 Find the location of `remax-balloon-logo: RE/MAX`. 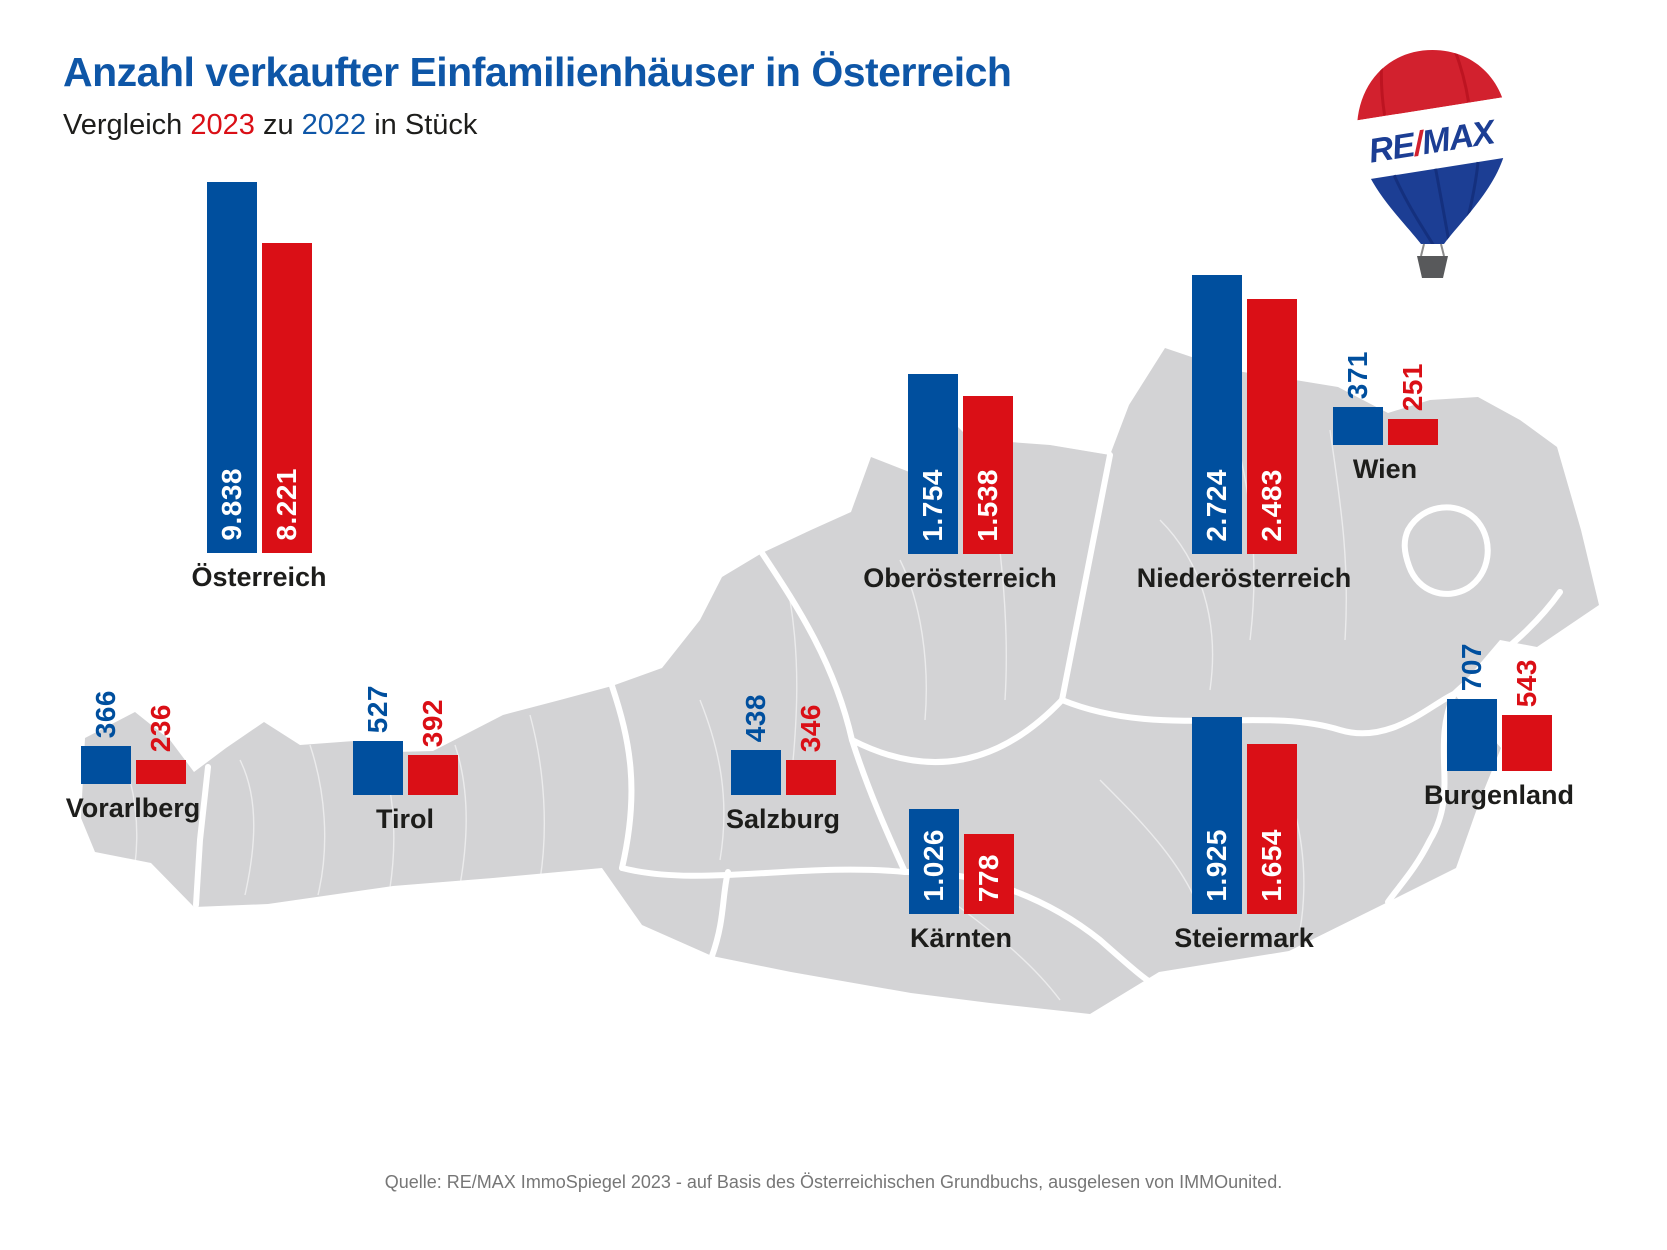

remax-balloon-logo: RE/MAX is located at coordinates (1432, 164).